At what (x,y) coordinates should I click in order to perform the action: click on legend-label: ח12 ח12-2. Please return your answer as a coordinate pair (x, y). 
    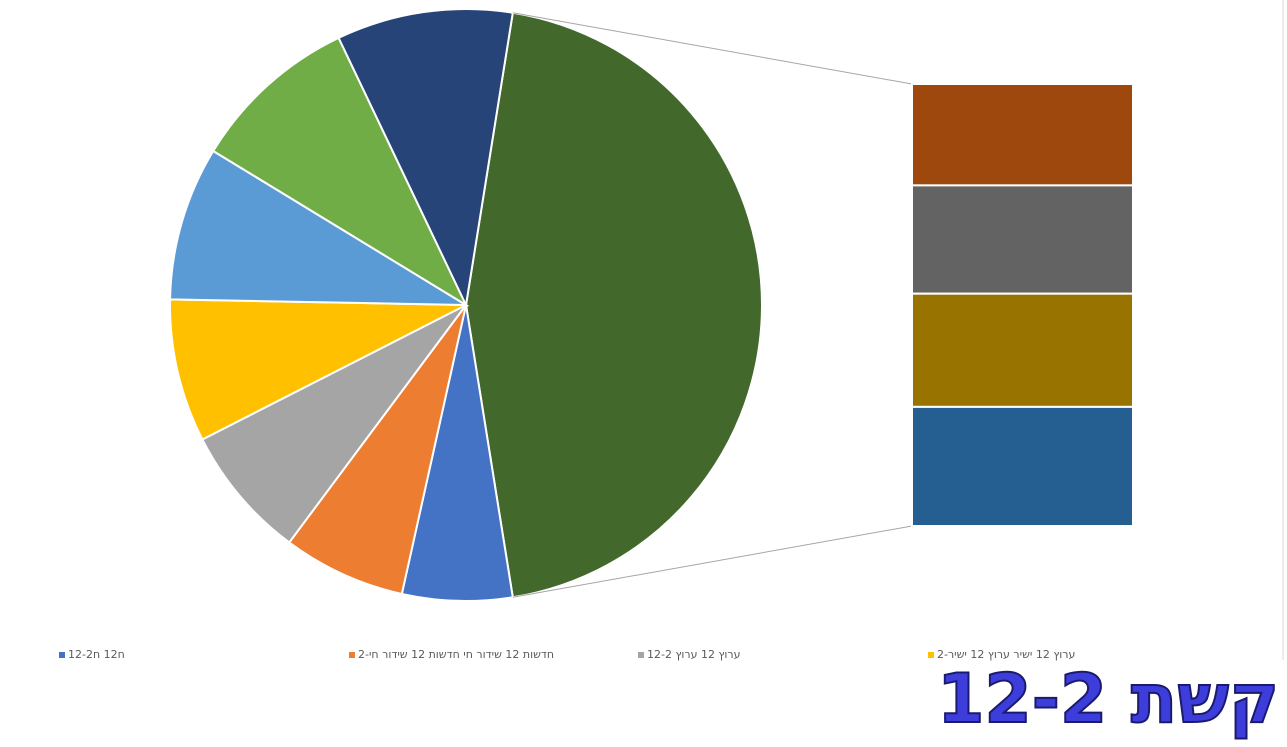
    Looking at the image, I should click on (96, 654).